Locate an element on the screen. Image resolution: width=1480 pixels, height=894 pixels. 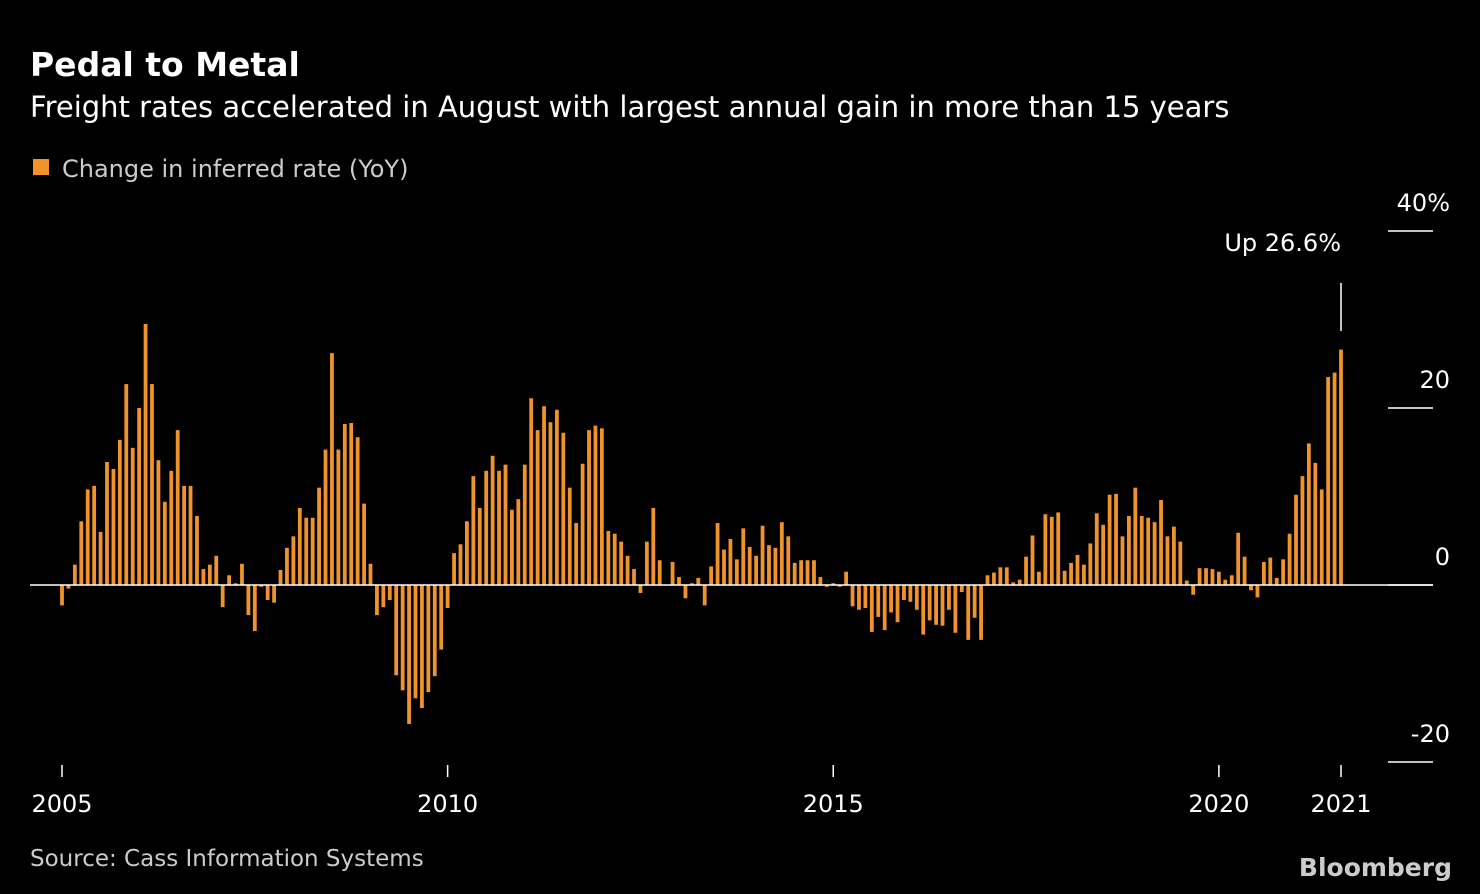
x-tick-label: 2020 is located at coordinates (1218, 804).